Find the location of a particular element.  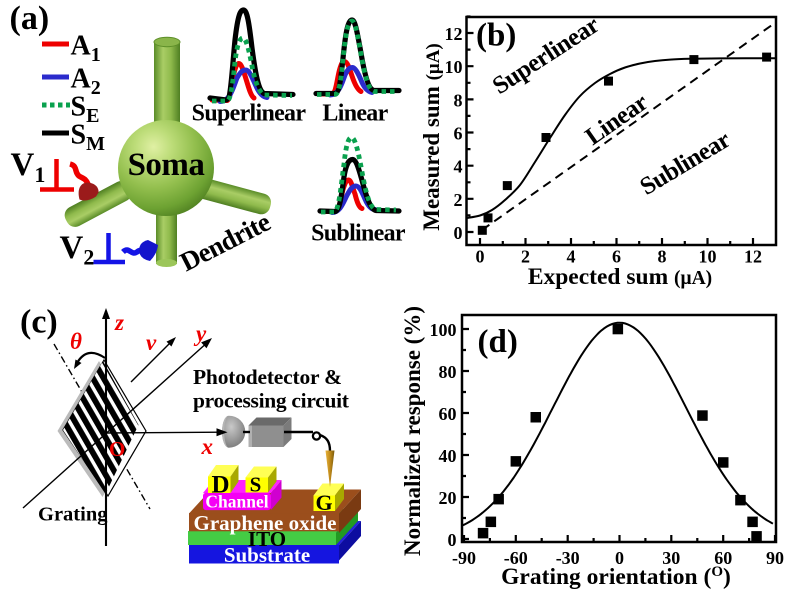

svg-text: Sublinear is located at coordinates (358, 234).